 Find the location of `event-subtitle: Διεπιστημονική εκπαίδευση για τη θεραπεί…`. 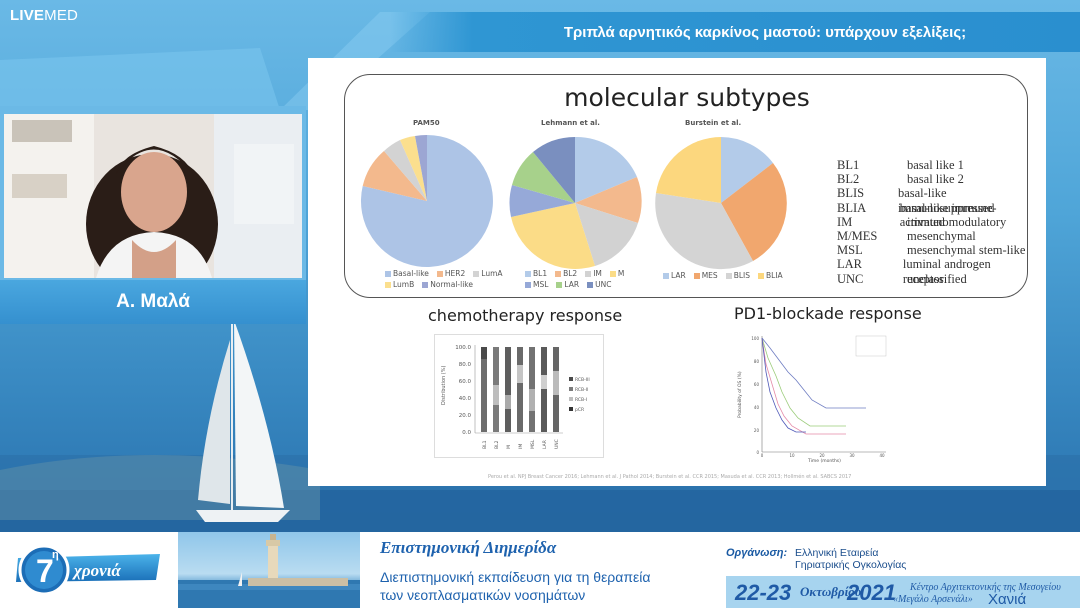

event-subtitle: Διεπιστημονική εκπαίδευση για τη θεραπεί… is located at coordinates (515, 586).